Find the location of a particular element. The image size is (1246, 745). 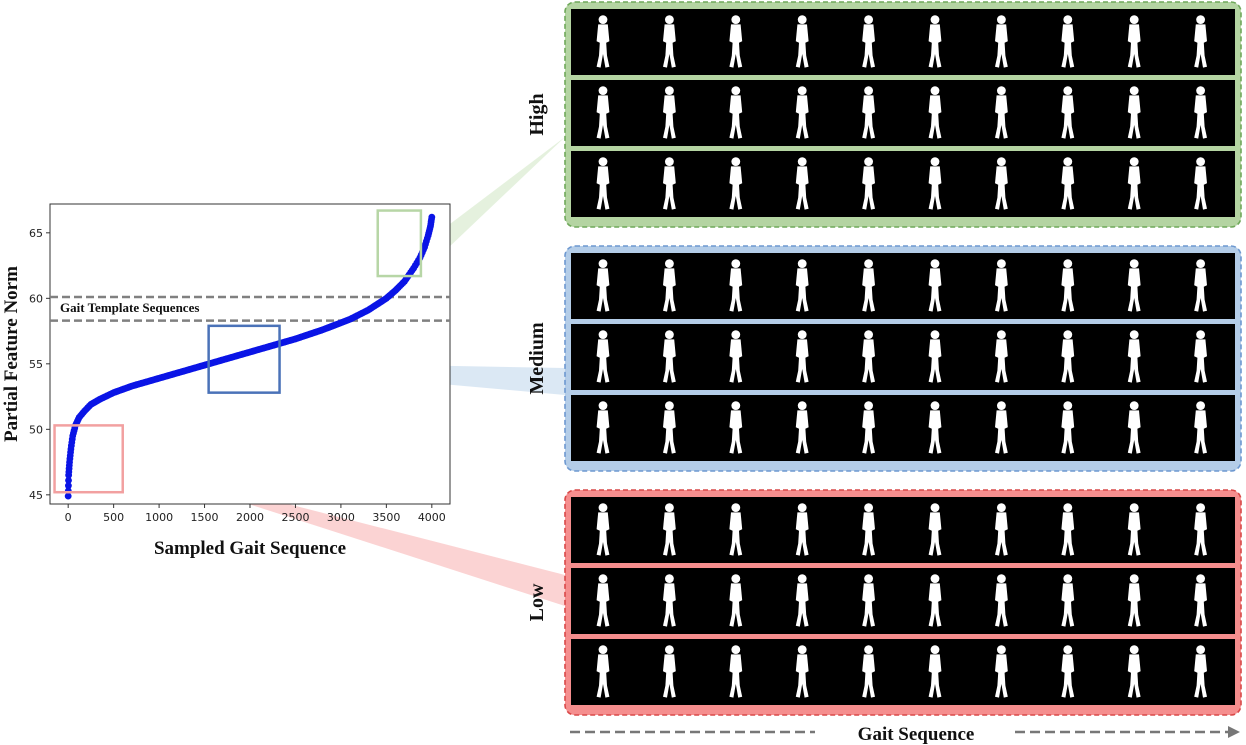

panel-label: Medium is located at coordinates (537, 358).